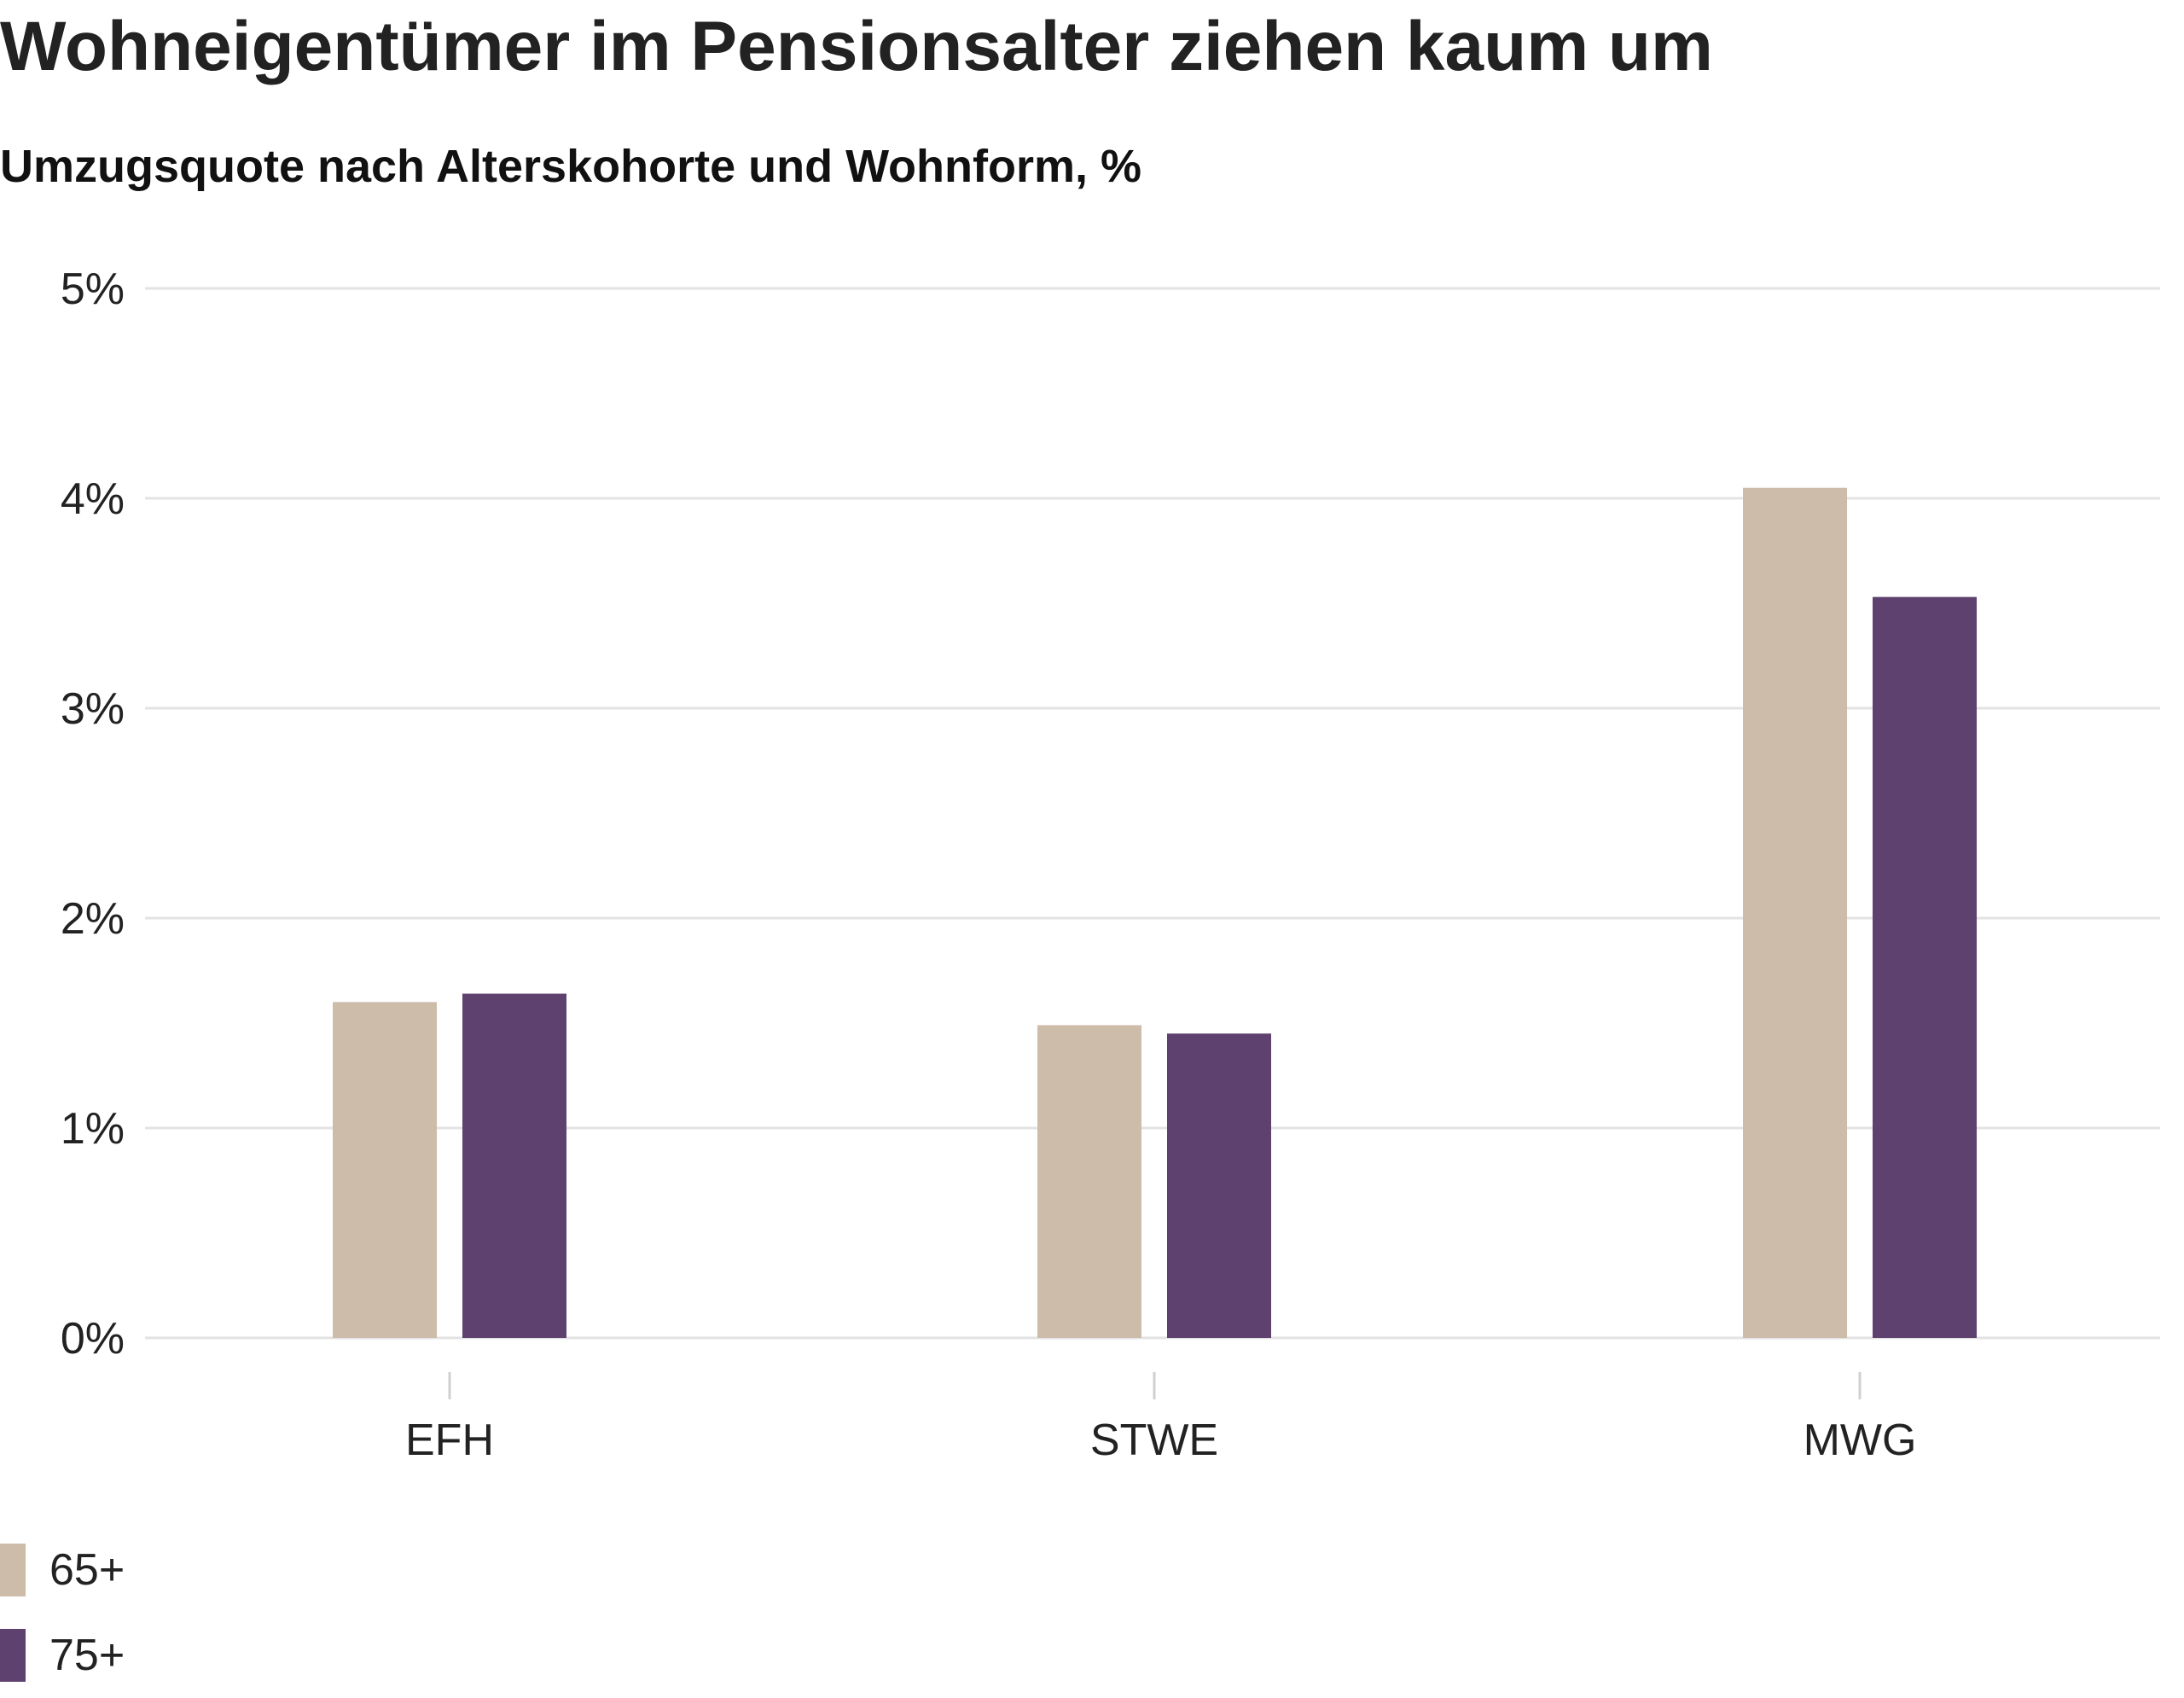 The height and width of the screenshot is (1698, 2184). Describe the element at coordinates (87, 1570) in the screenshot. I see `legend-label-65: 65+` at that location.